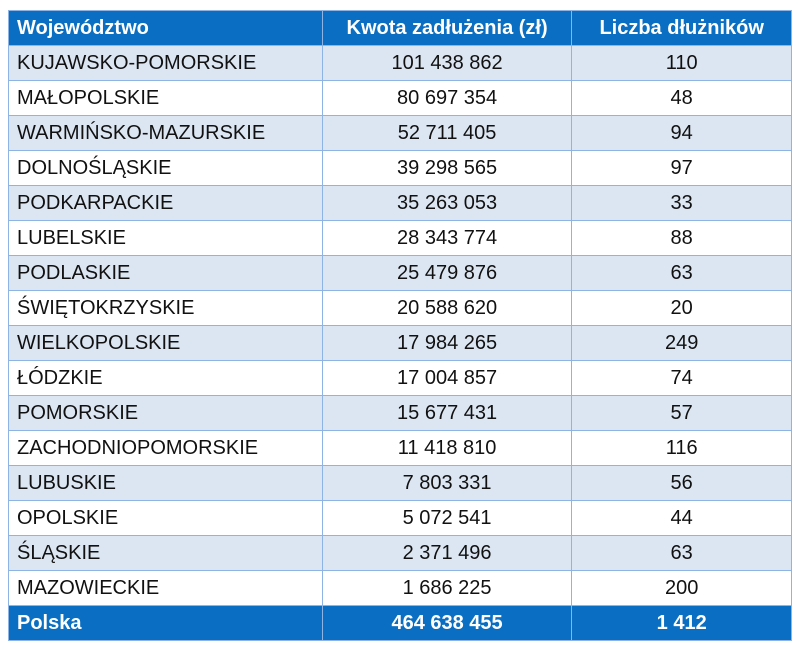 This screenshot has width=800, height=649. Describe the element at coordinates (447, 378) in the screenshot. I see `debt-amount-cell: 17 004 857` at that location.